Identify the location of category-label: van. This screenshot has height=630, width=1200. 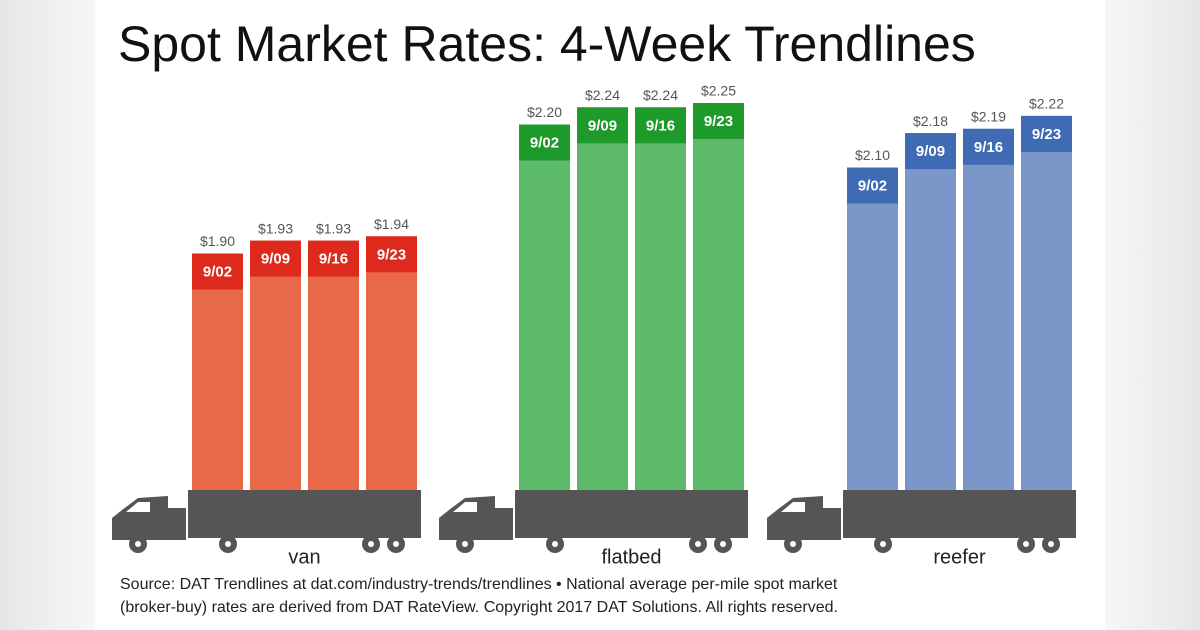
(304, 557).